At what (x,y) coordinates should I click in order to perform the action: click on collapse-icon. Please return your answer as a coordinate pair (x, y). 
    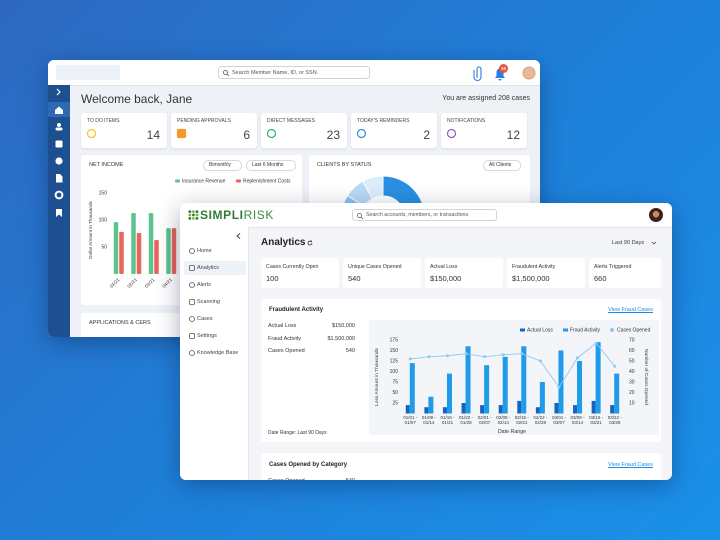
    Looking at the image, I should click on (238, 236).